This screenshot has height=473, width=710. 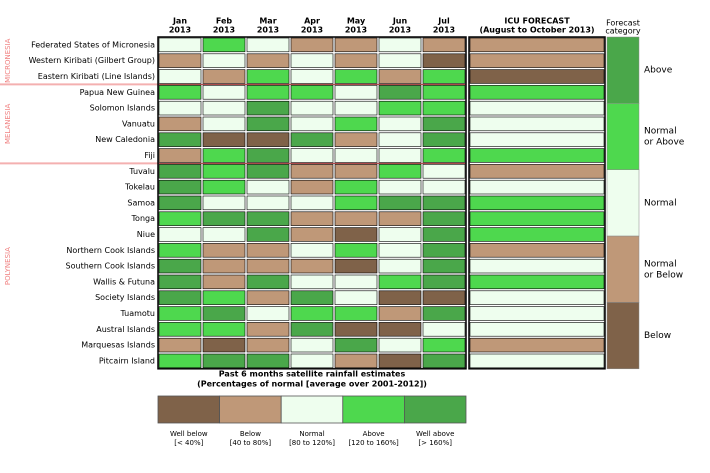 What do you see at coordinates (623, 31) in the screenshot?
I see `forecast-category-title: category` at bounding box center [623, 31].